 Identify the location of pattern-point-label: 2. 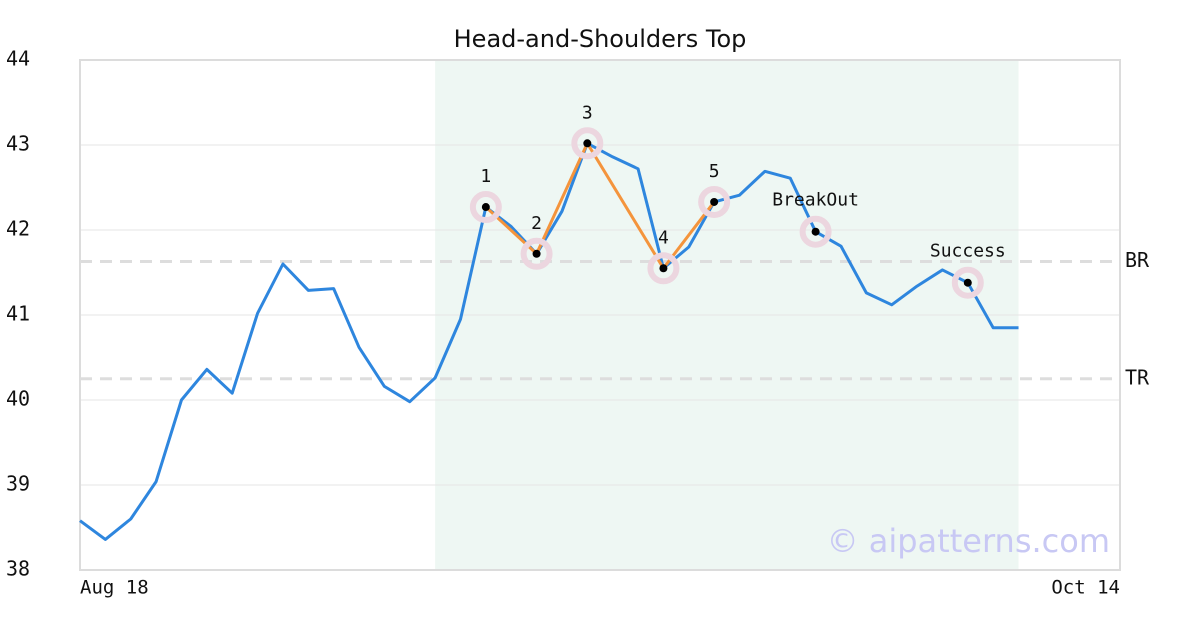
(536, 223).